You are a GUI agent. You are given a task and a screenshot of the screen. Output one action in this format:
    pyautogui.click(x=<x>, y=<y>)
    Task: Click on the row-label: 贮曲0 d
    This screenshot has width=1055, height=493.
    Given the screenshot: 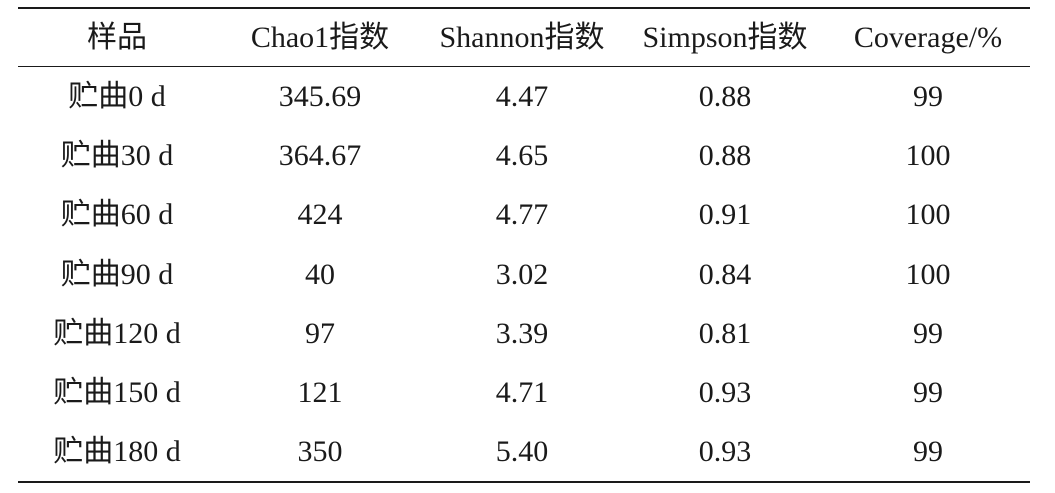 What is the action you would take?
    pyautogui.click(x=117, y=96)
    